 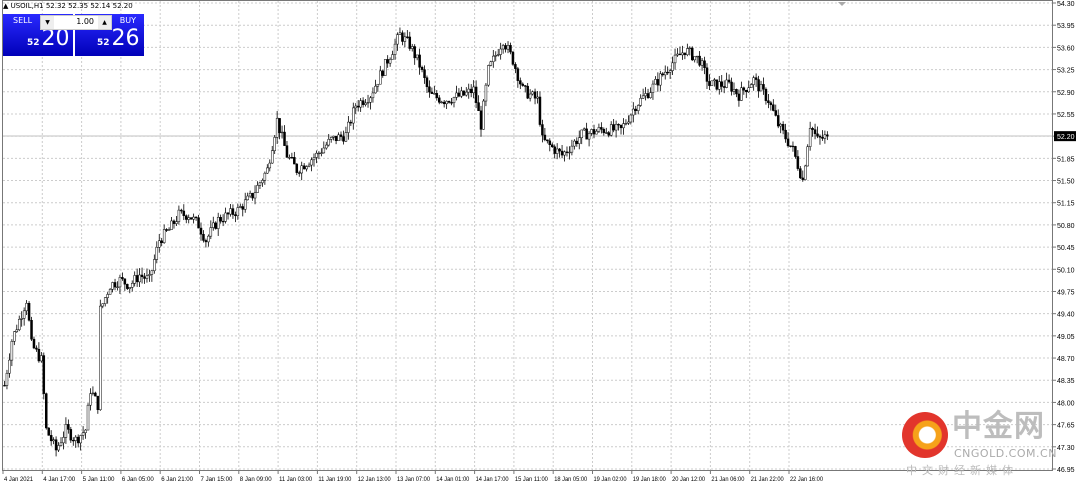 What do you see at coordinates (1066, 248) in the screenshot?
I see `y-tick-label: 50.45` at bounding box center [1066, 248].